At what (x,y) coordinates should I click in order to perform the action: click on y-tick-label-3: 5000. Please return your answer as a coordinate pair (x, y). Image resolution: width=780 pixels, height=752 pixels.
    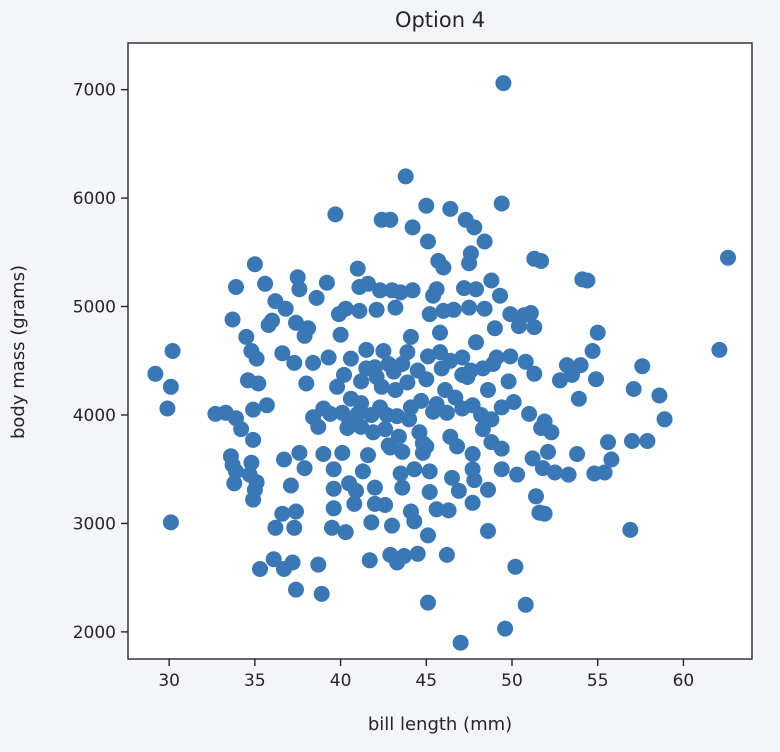
    Looking at the image, I should click on (94, 308).